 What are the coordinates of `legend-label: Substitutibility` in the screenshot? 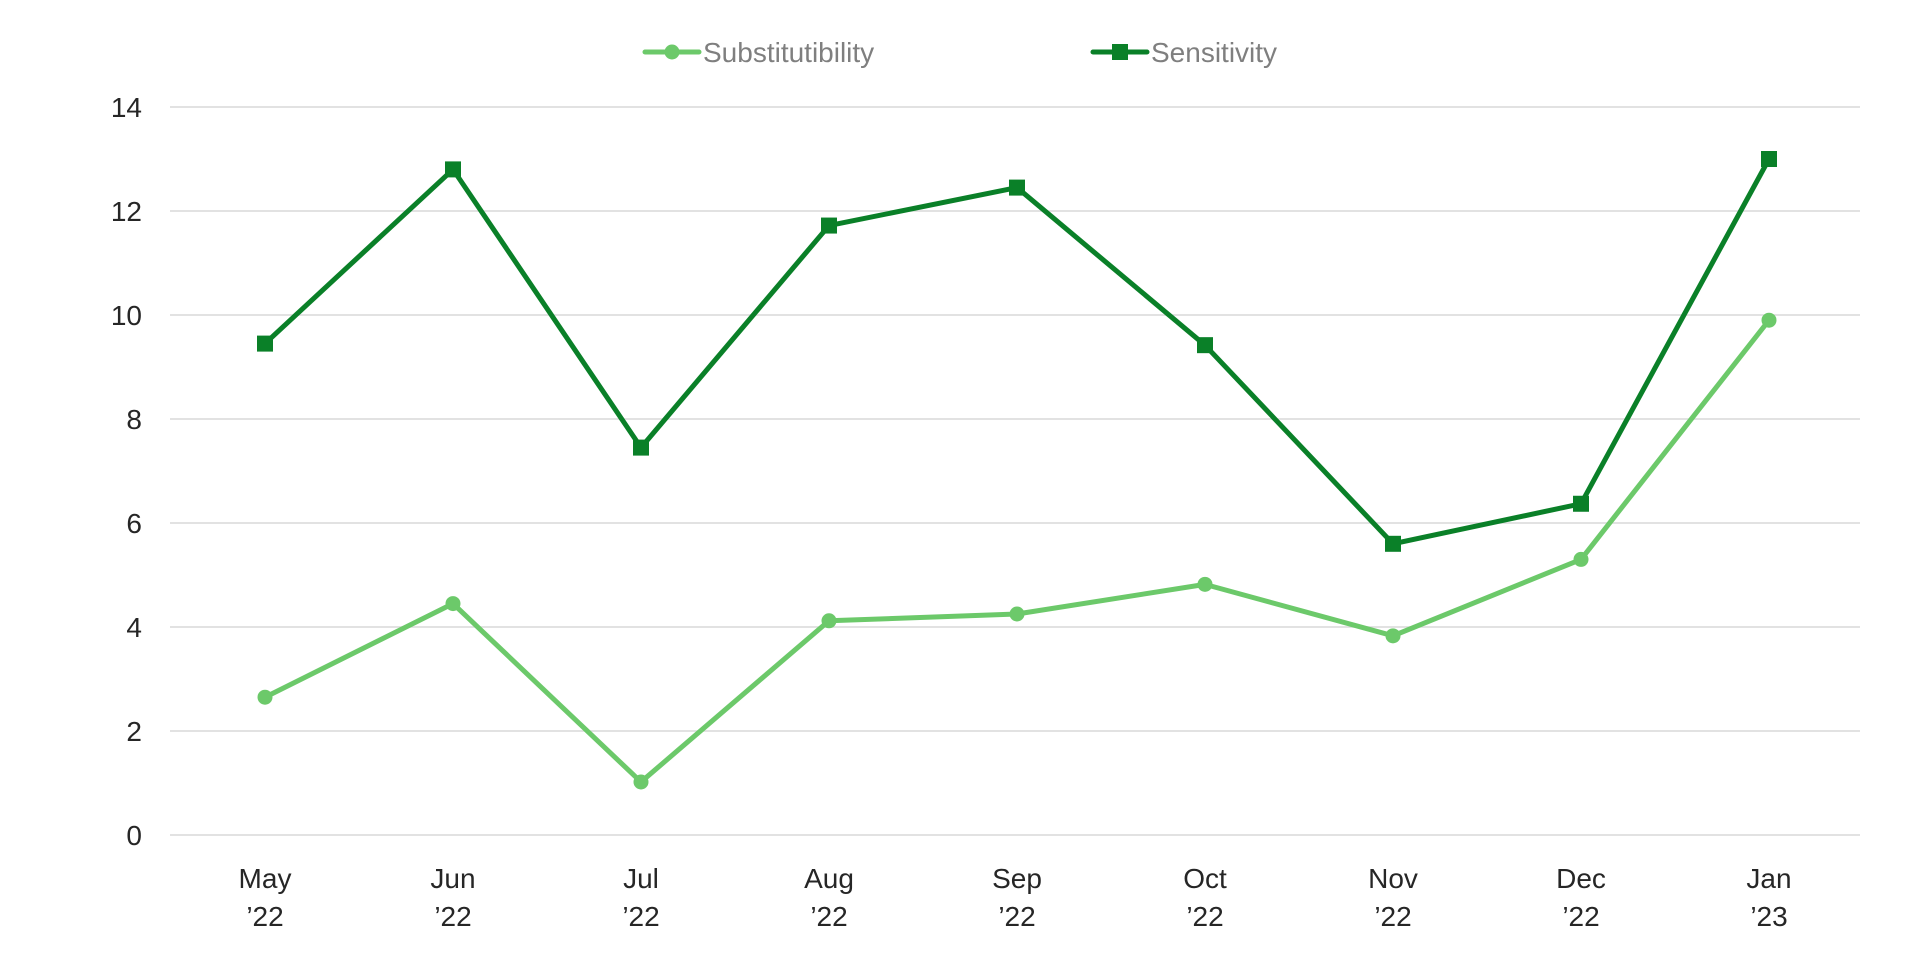 It's located at (788, 52).